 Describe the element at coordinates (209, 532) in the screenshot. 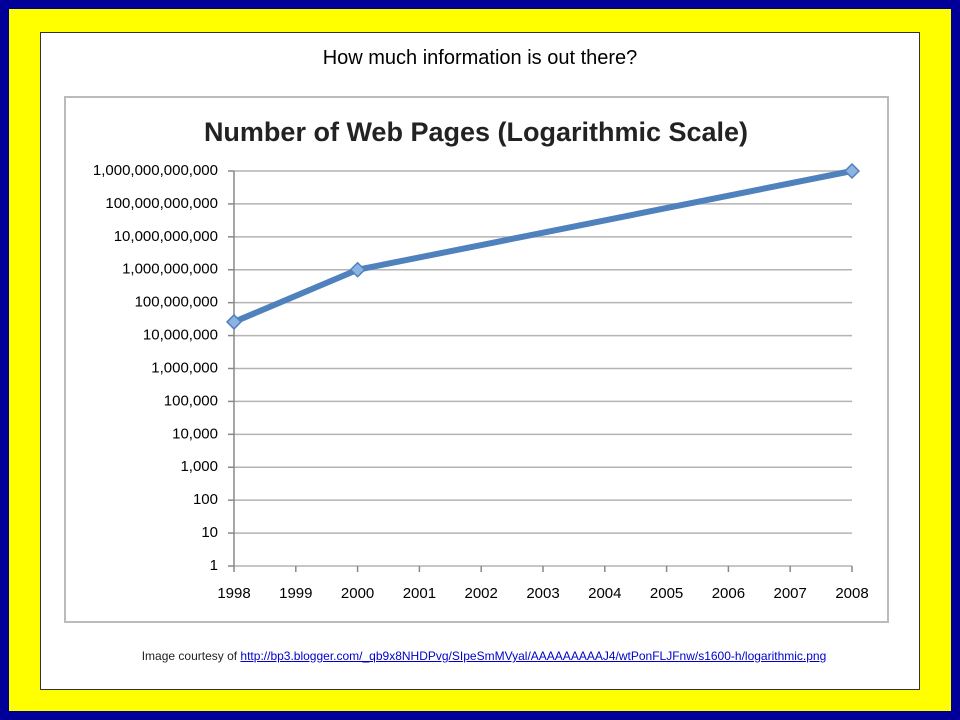

I see `y-tick-label: 10` at that location.